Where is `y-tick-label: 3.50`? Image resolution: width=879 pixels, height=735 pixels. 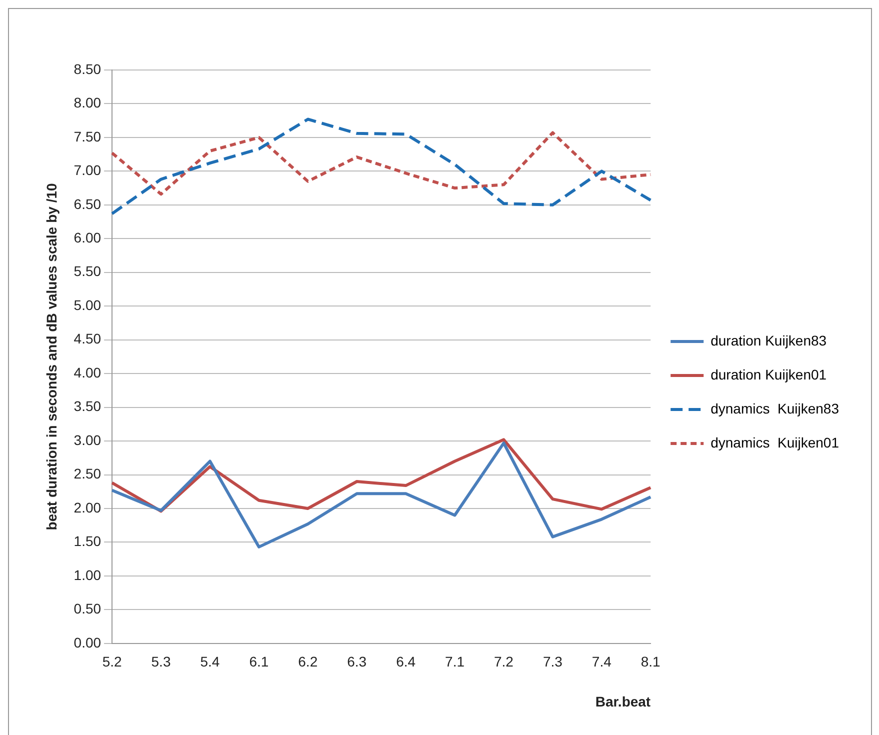 y-tick-label: 3.50 is located at coordinates (88, 406).